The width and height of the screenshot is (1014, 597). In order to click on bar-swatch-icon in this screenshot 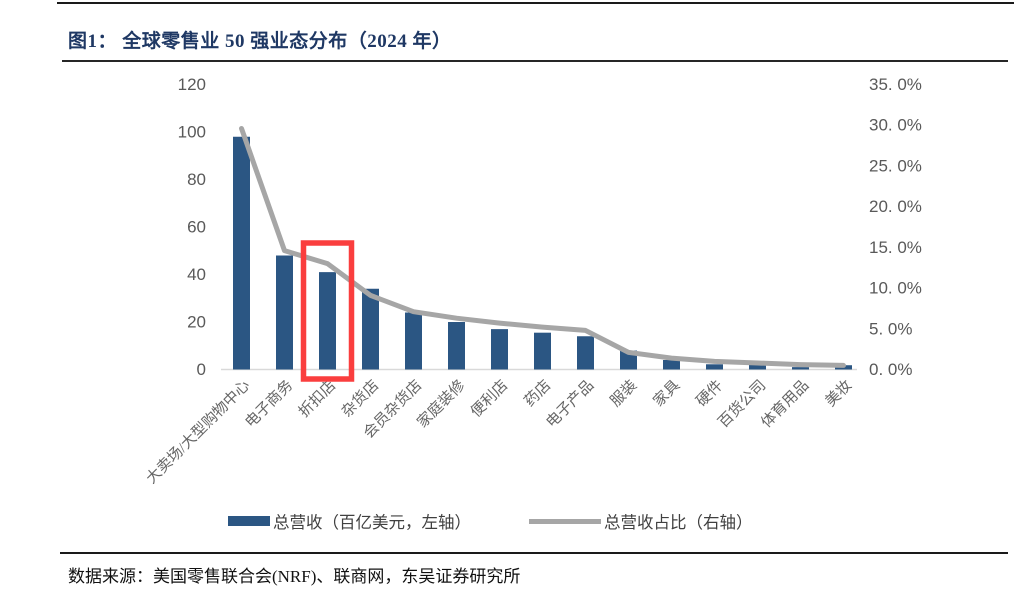, I will do `click(249, 521)`.